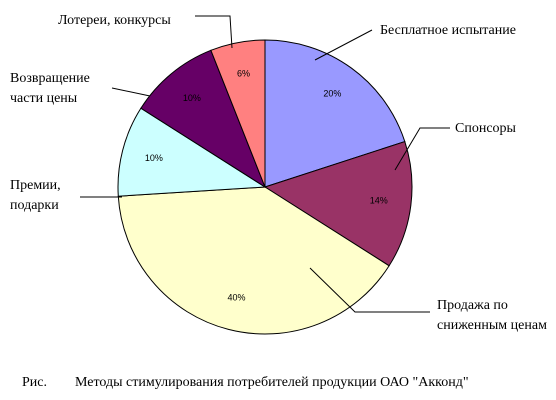 This screenshot has width=556, height=400. I want to click on figure-label: Рис., so click(34, 382).